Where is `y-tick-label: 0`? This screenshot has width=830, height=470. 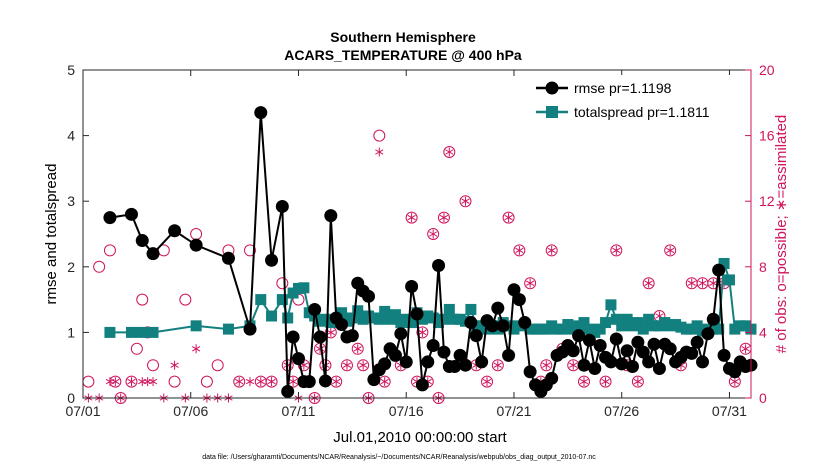 y-tick-label: 0 is located at coordinates (71, 398).